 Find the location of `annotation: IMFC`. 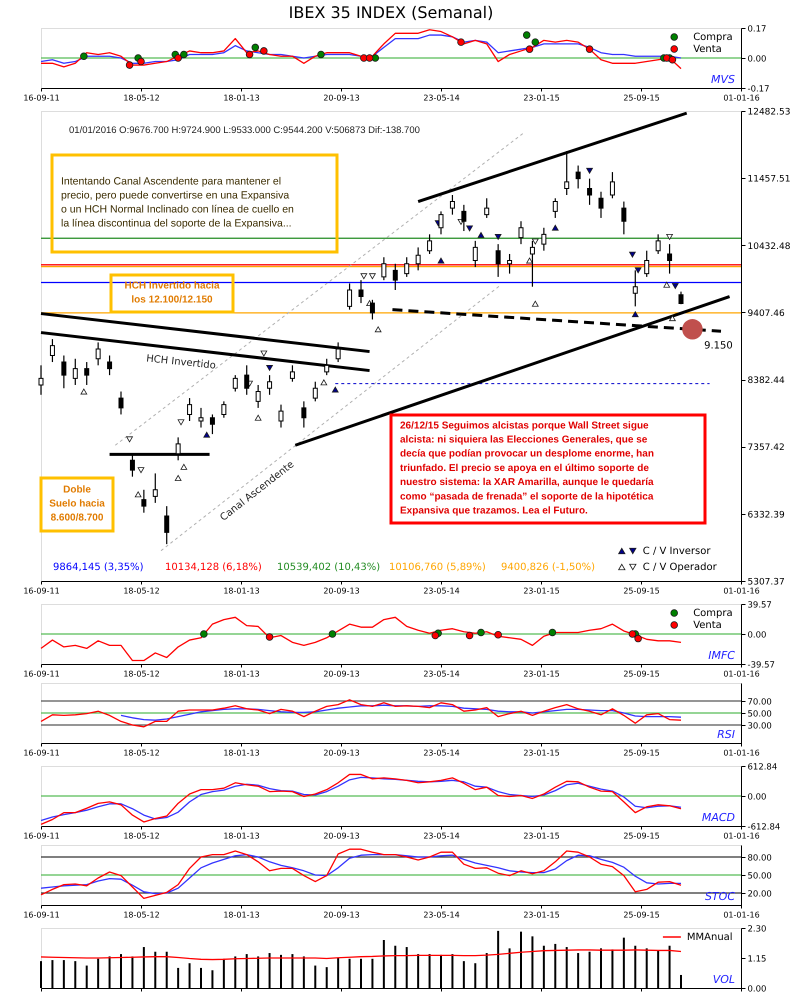

annotation: IMFC is located at coordinates (722, 655).